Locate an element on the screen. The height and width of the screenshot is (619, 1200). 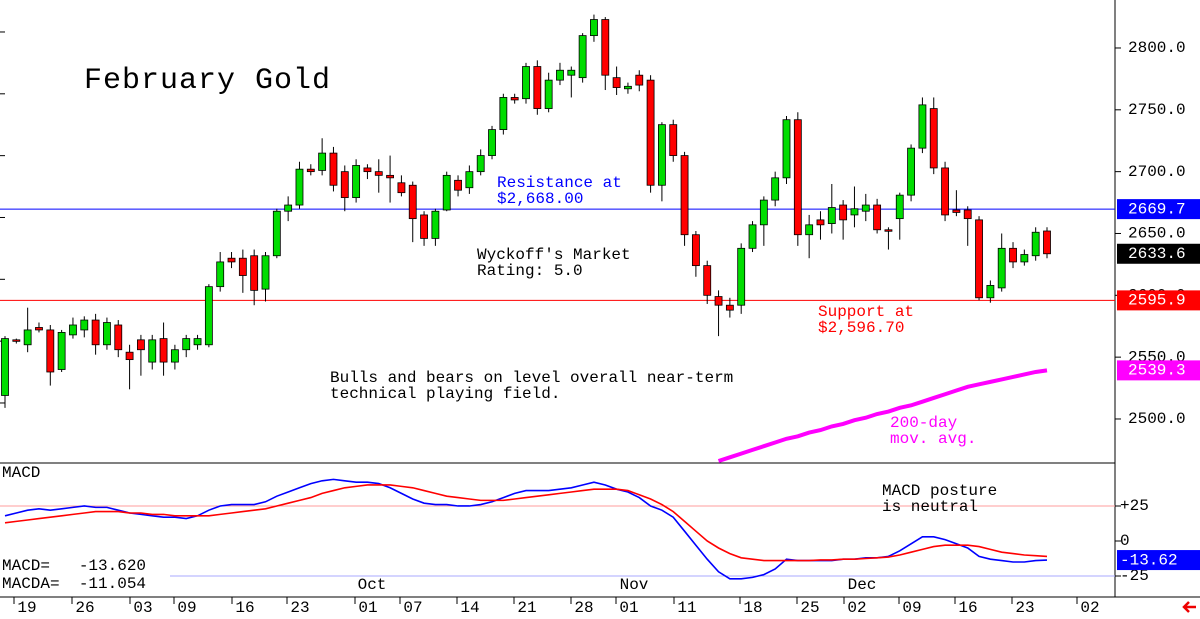
month-label: Dec is located at coordinates (862, 585).